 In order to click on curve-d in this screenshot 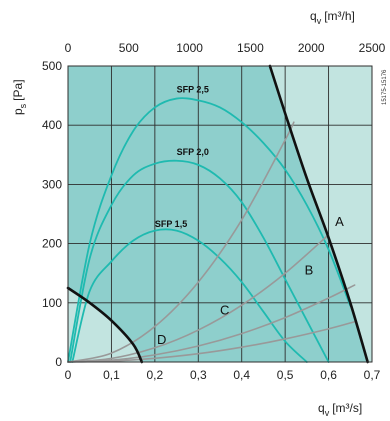, I will do `click(211, 341)`.